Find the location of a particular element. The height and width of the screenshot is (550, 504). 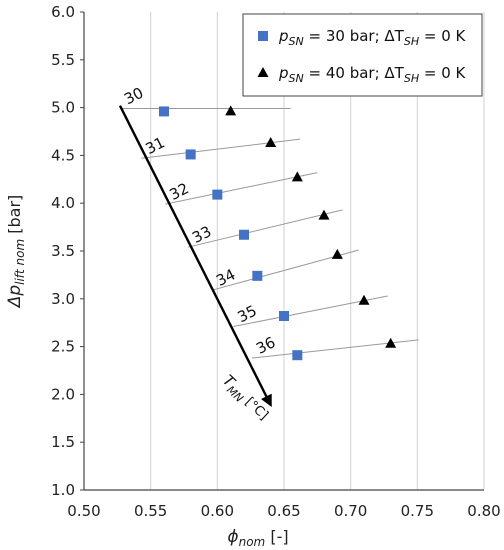

legend-box is located at coordinates (362, 55).